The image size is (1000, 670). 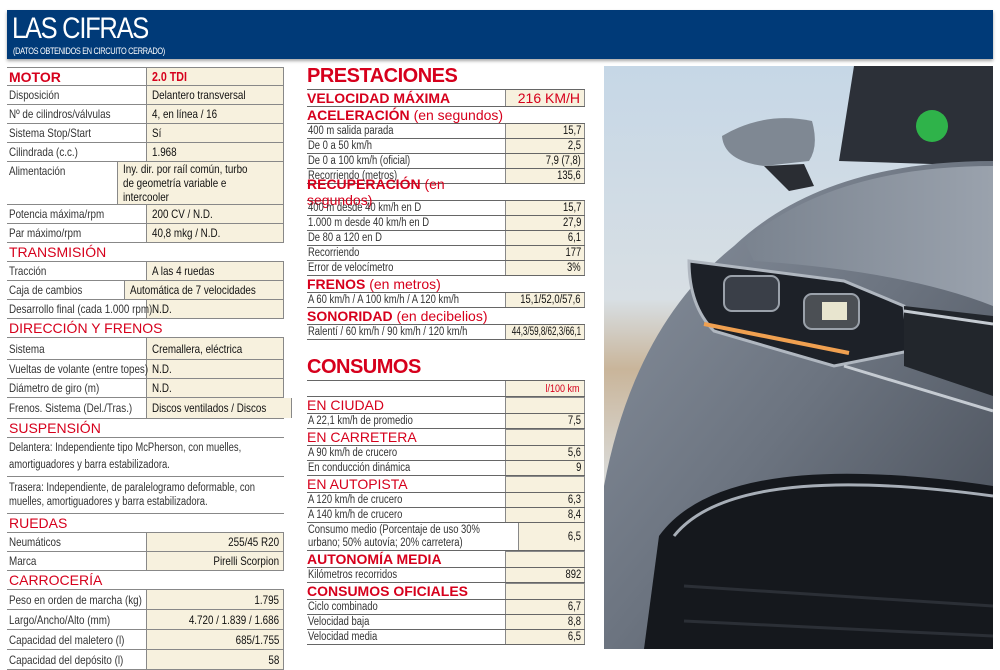 What do you see at coordinates (446, 515) in the screenshot?
I see `table-row: A 140 km/h de crucero 8,4` at bounding box center [446, 515].